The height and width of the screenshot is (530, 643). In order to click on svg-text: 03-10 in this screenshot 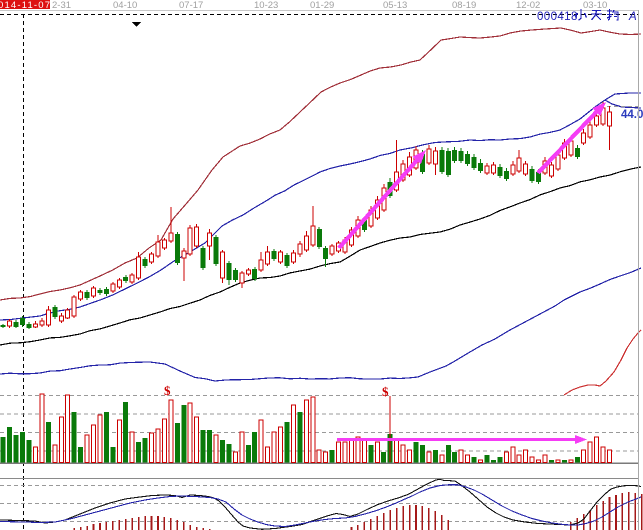, I will do `click(595, 5)`.